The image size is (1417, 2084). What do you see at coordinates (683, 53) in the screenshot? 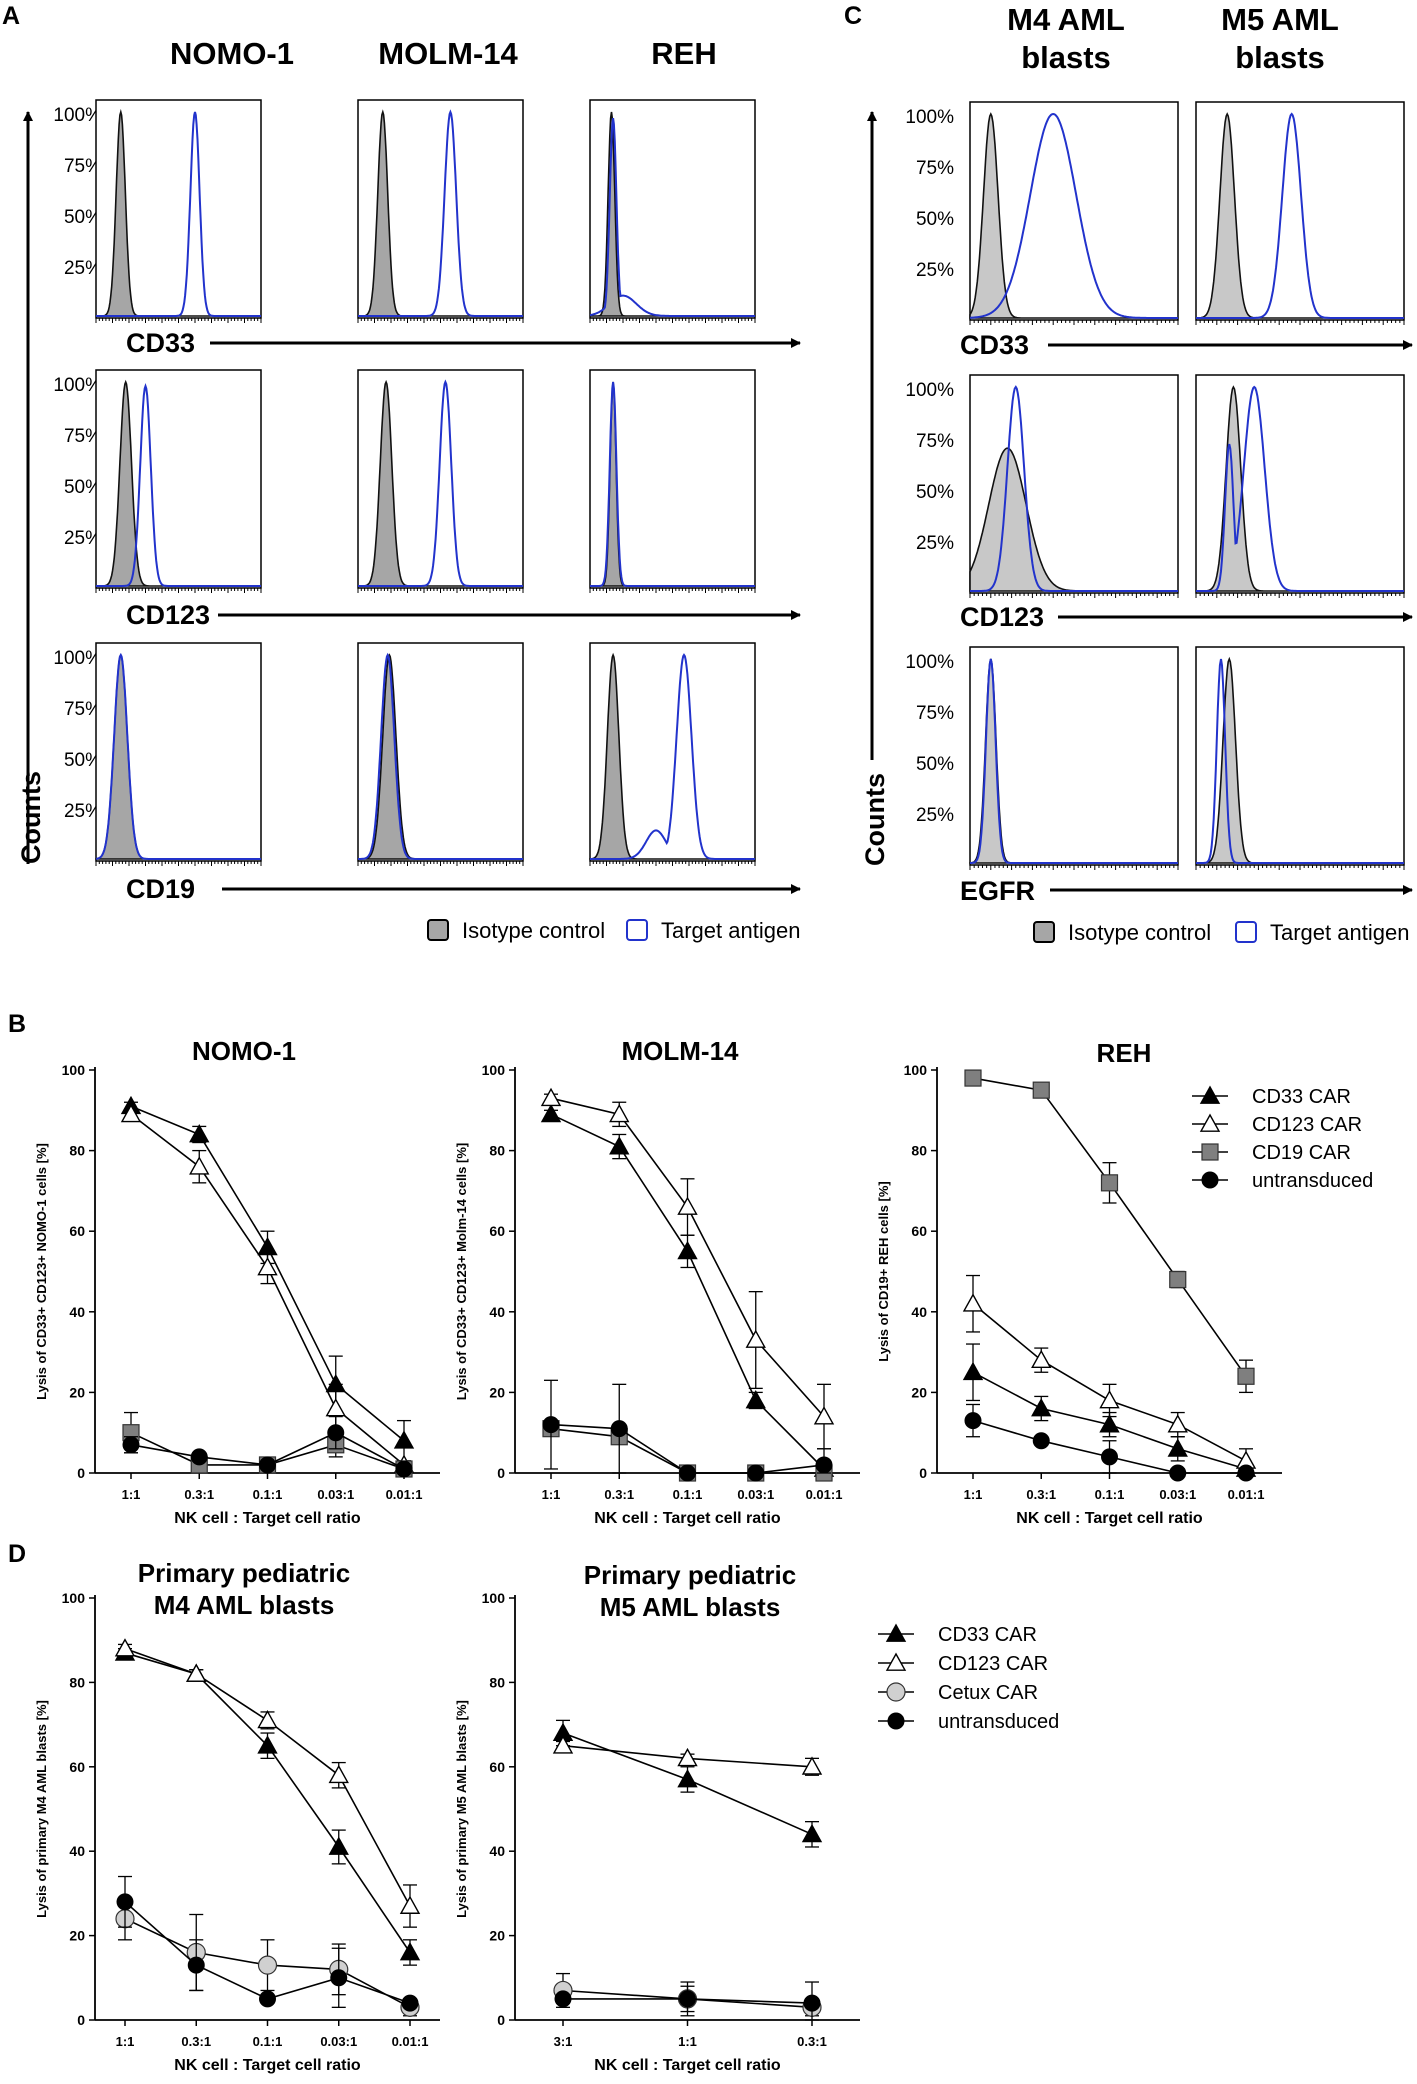
I see `panel-a-header-reh: REH` at bounding box center [683, 53].